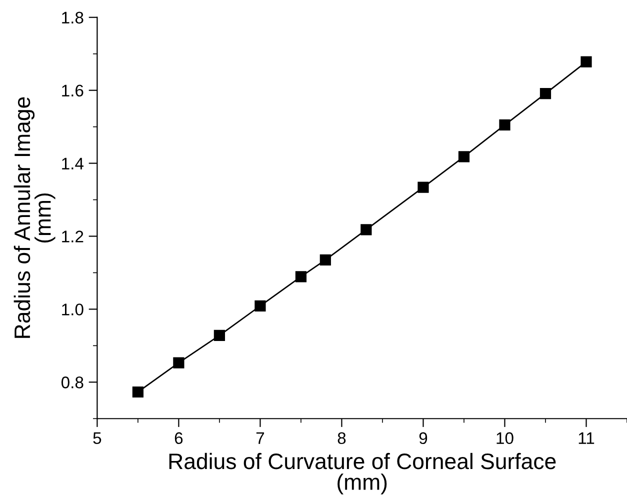 Image resolution: width=627 pixels, height=496 pixels. Describe the element at coordinates (362, 473) in the screenshot. I see `x-axis-title: Radius of Curvature of Corneal Surface (mm)` at that location.